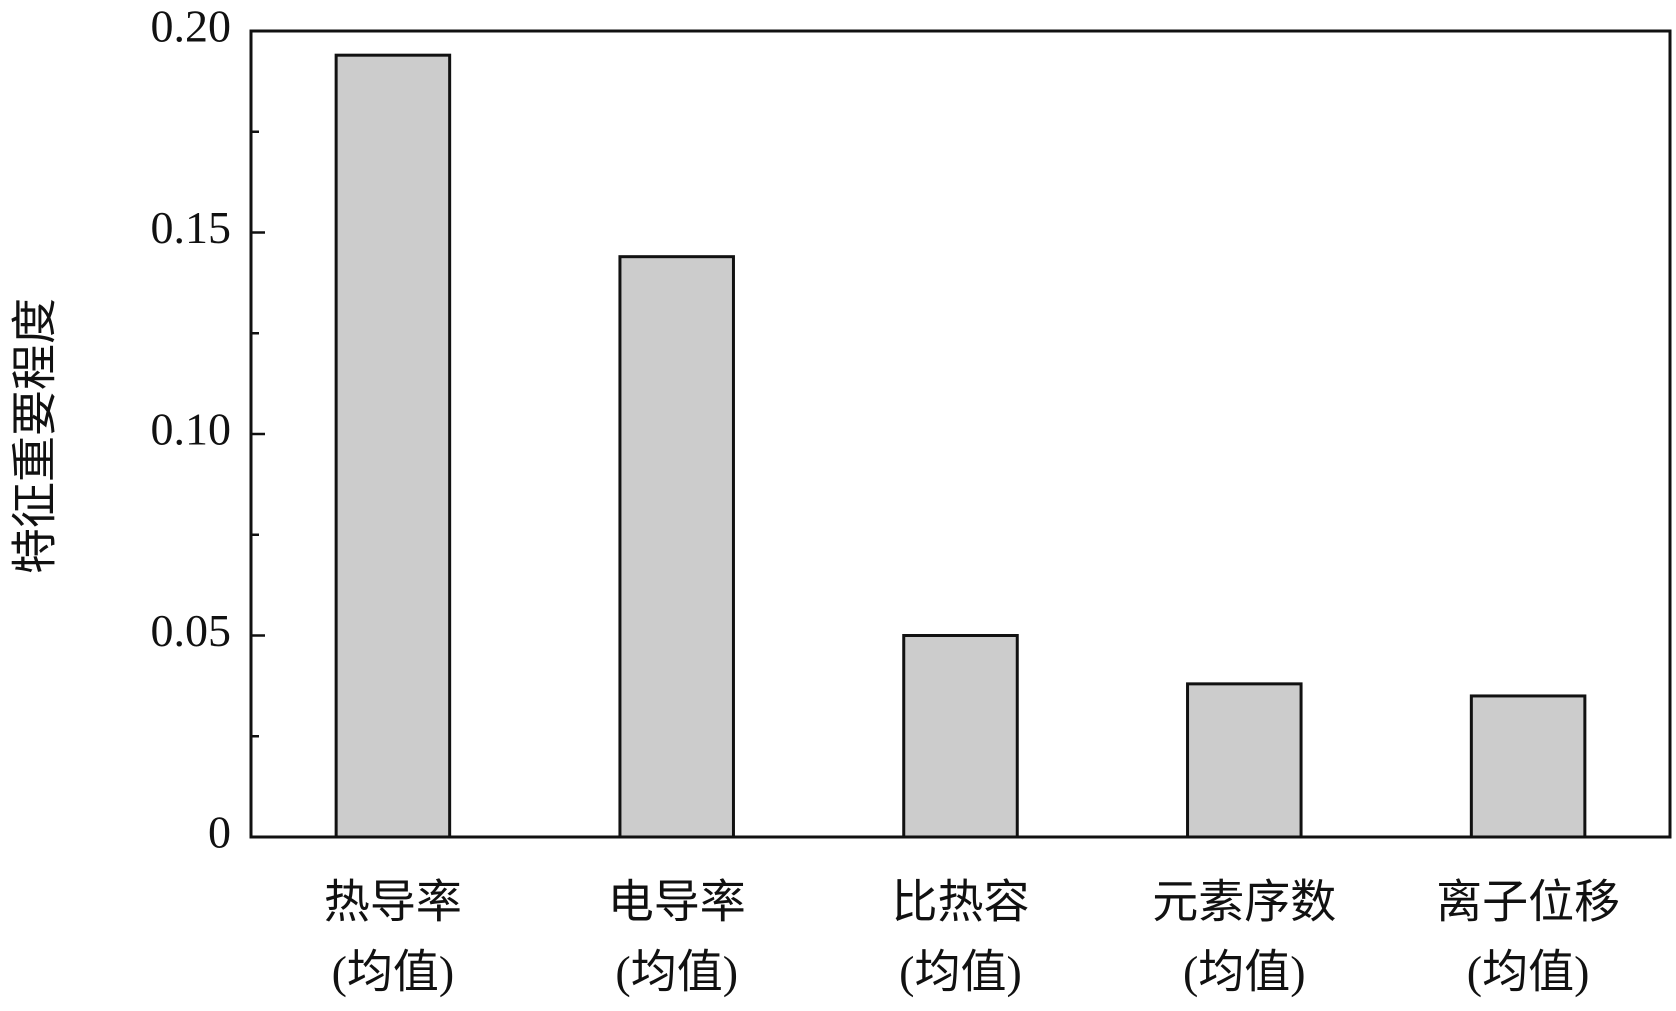  Describe the element at coordinates (191, 227) in the screenshot. I see `y-tick-label: 0.15` at that location.